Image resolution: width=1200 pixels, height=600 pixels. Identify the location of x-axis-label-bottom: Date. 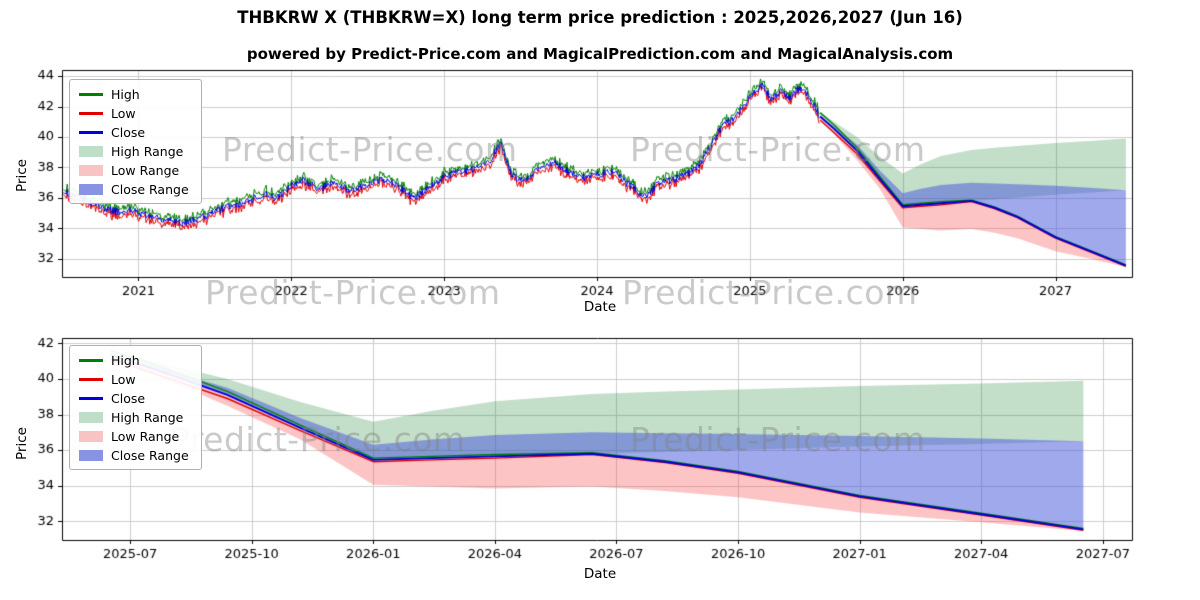
(600, 574).